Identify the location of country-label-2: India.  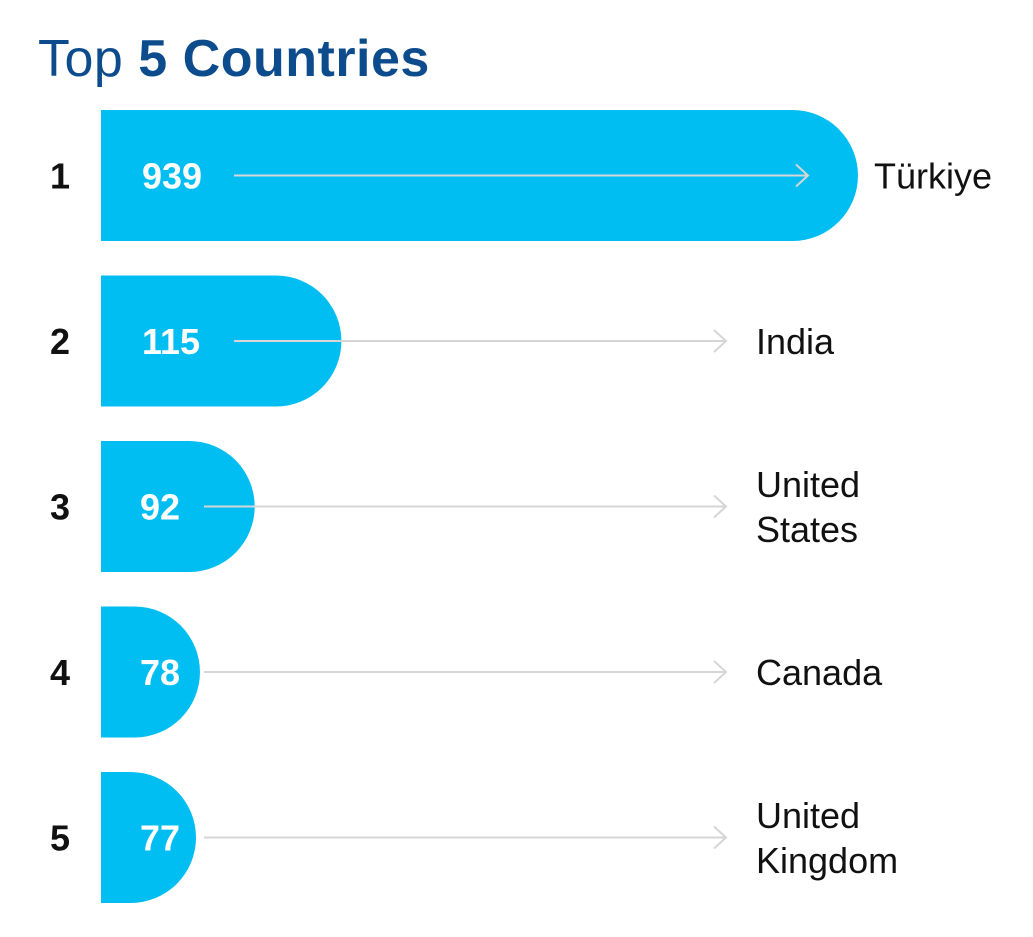
(795, 341).